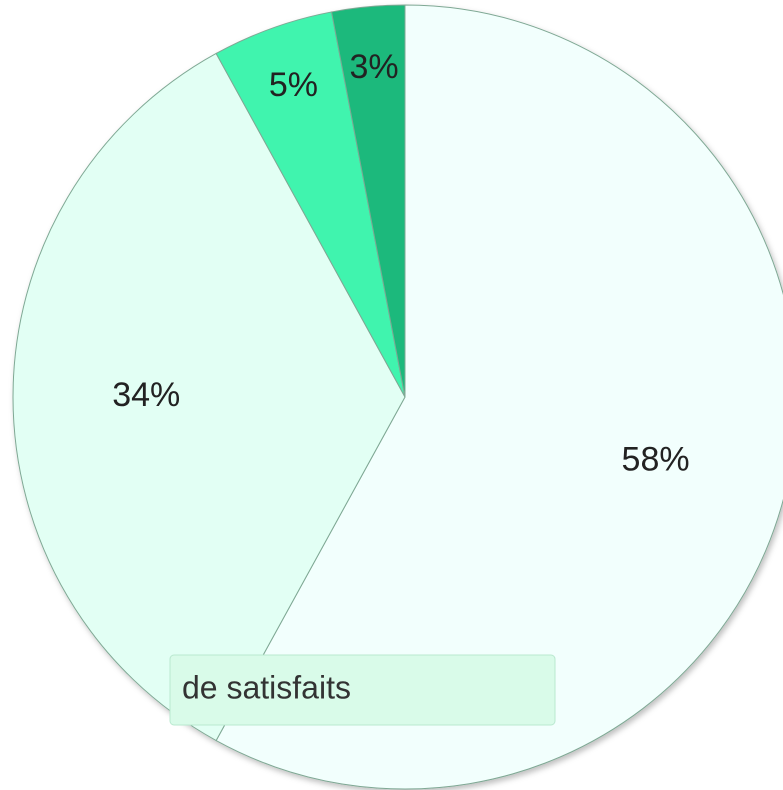 The height and width of the screenshot is (790, 783). What do you see at coordinates (656, 459) in the screenshot?
I see `data-label: 58%` at bounding box center [656, 459].